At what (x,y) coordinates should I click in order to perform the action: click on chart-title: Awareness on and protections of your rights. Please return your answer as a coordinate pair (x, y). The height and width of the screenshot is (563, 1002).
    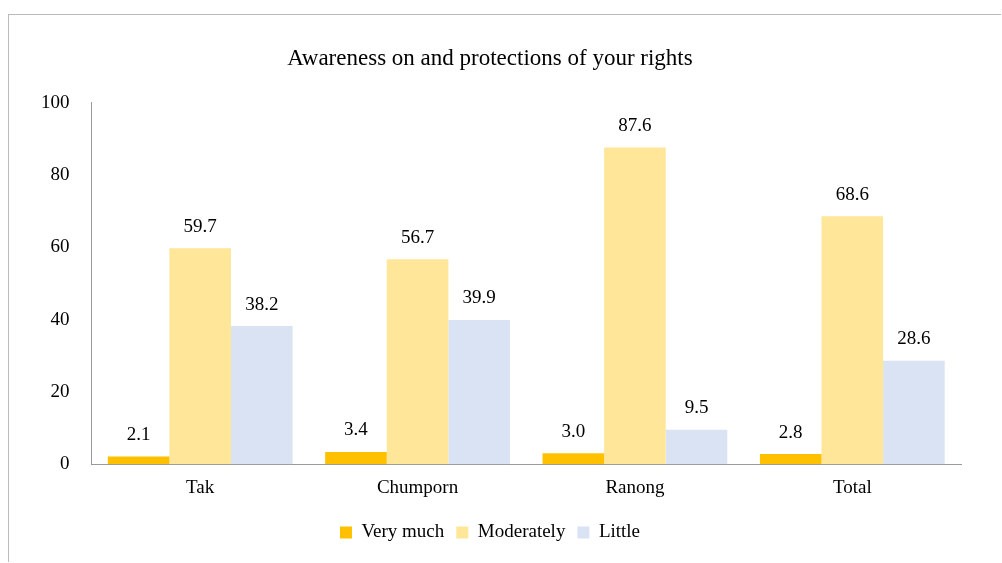
    Looking at the image, I should click on (490, 57).